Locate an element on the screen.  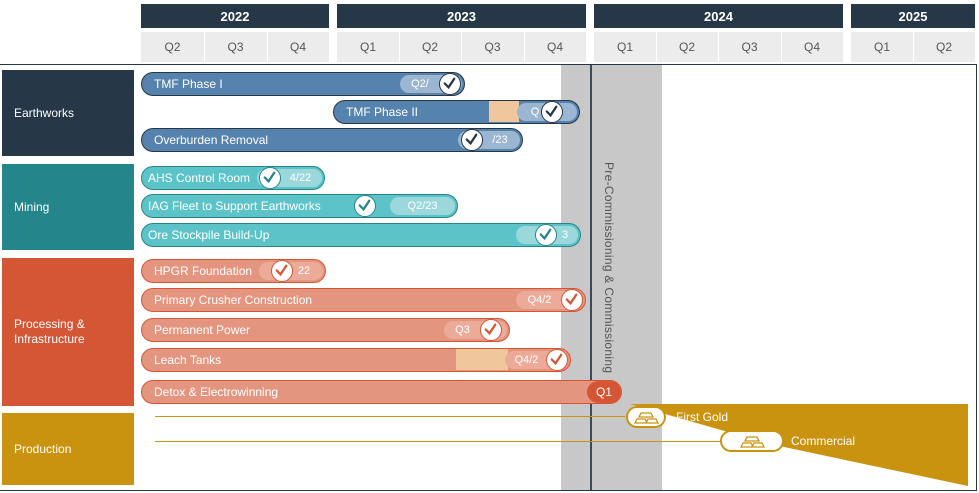
task-target-pill: Q2/23 is located at coordinates (422, 206).